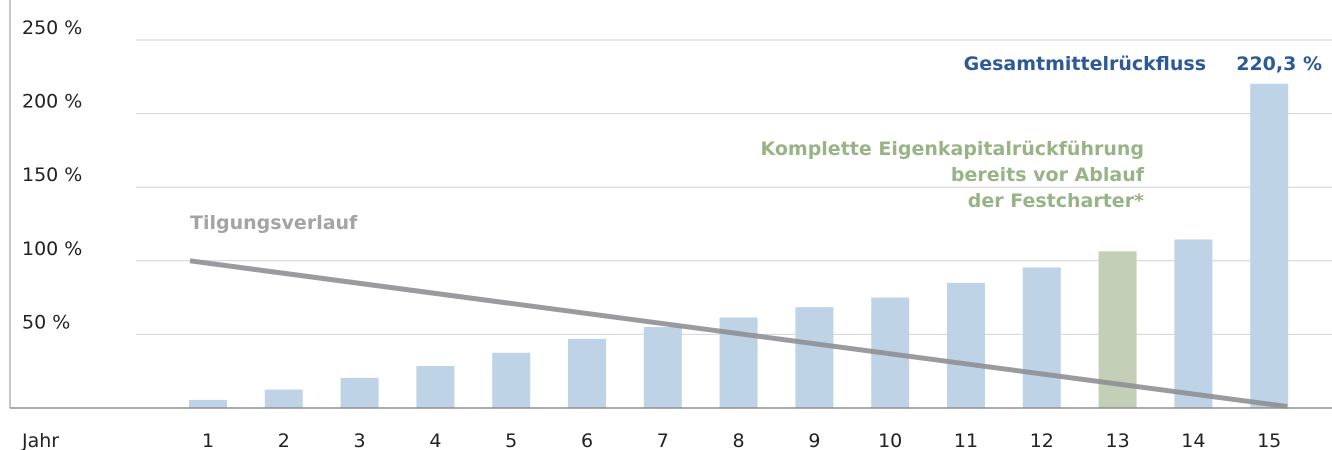 The image size is (1332, 450). What do you see at coordinates (511, 440) in the screenshot?
I see `x-tick-label: 5` at bounding box center [511, 440].